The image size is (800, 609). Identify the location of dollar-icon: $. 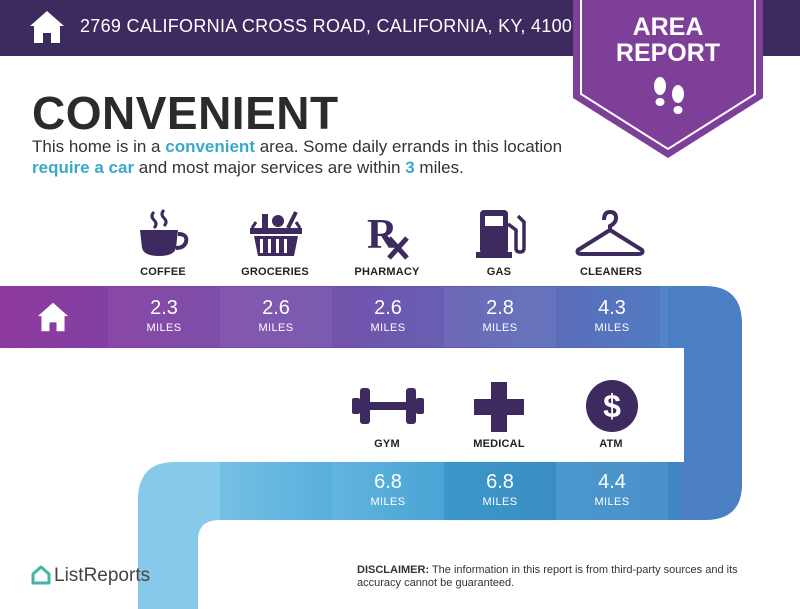
(612, 406).